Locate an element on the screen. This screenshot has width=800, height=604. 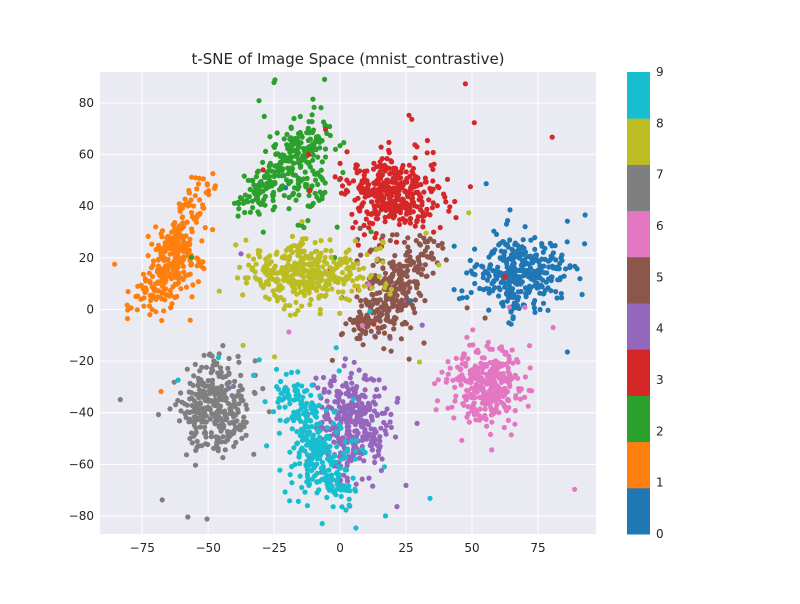
colorbar-tick-label: 5 is located at coordinates (660, 277).